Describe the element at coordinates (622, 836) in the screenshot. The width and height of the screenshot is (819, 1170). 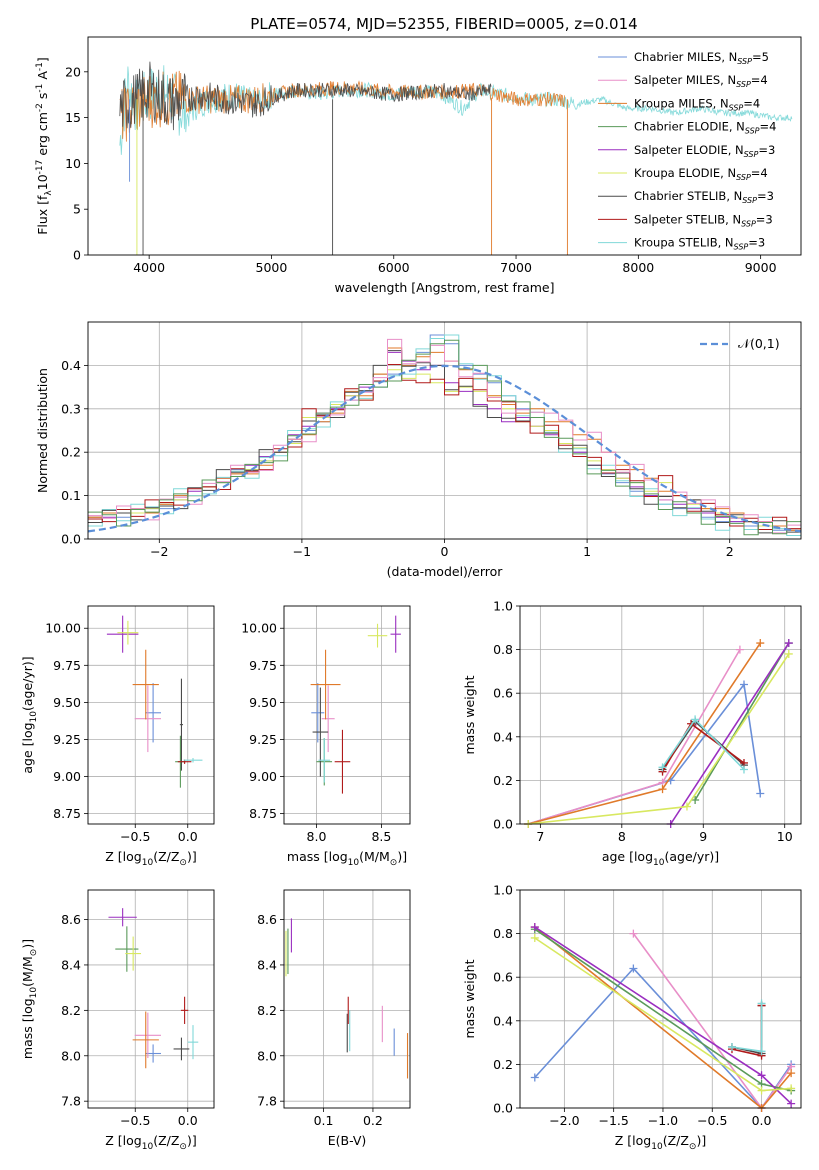
I see `x-tick-label: 8` at that location.